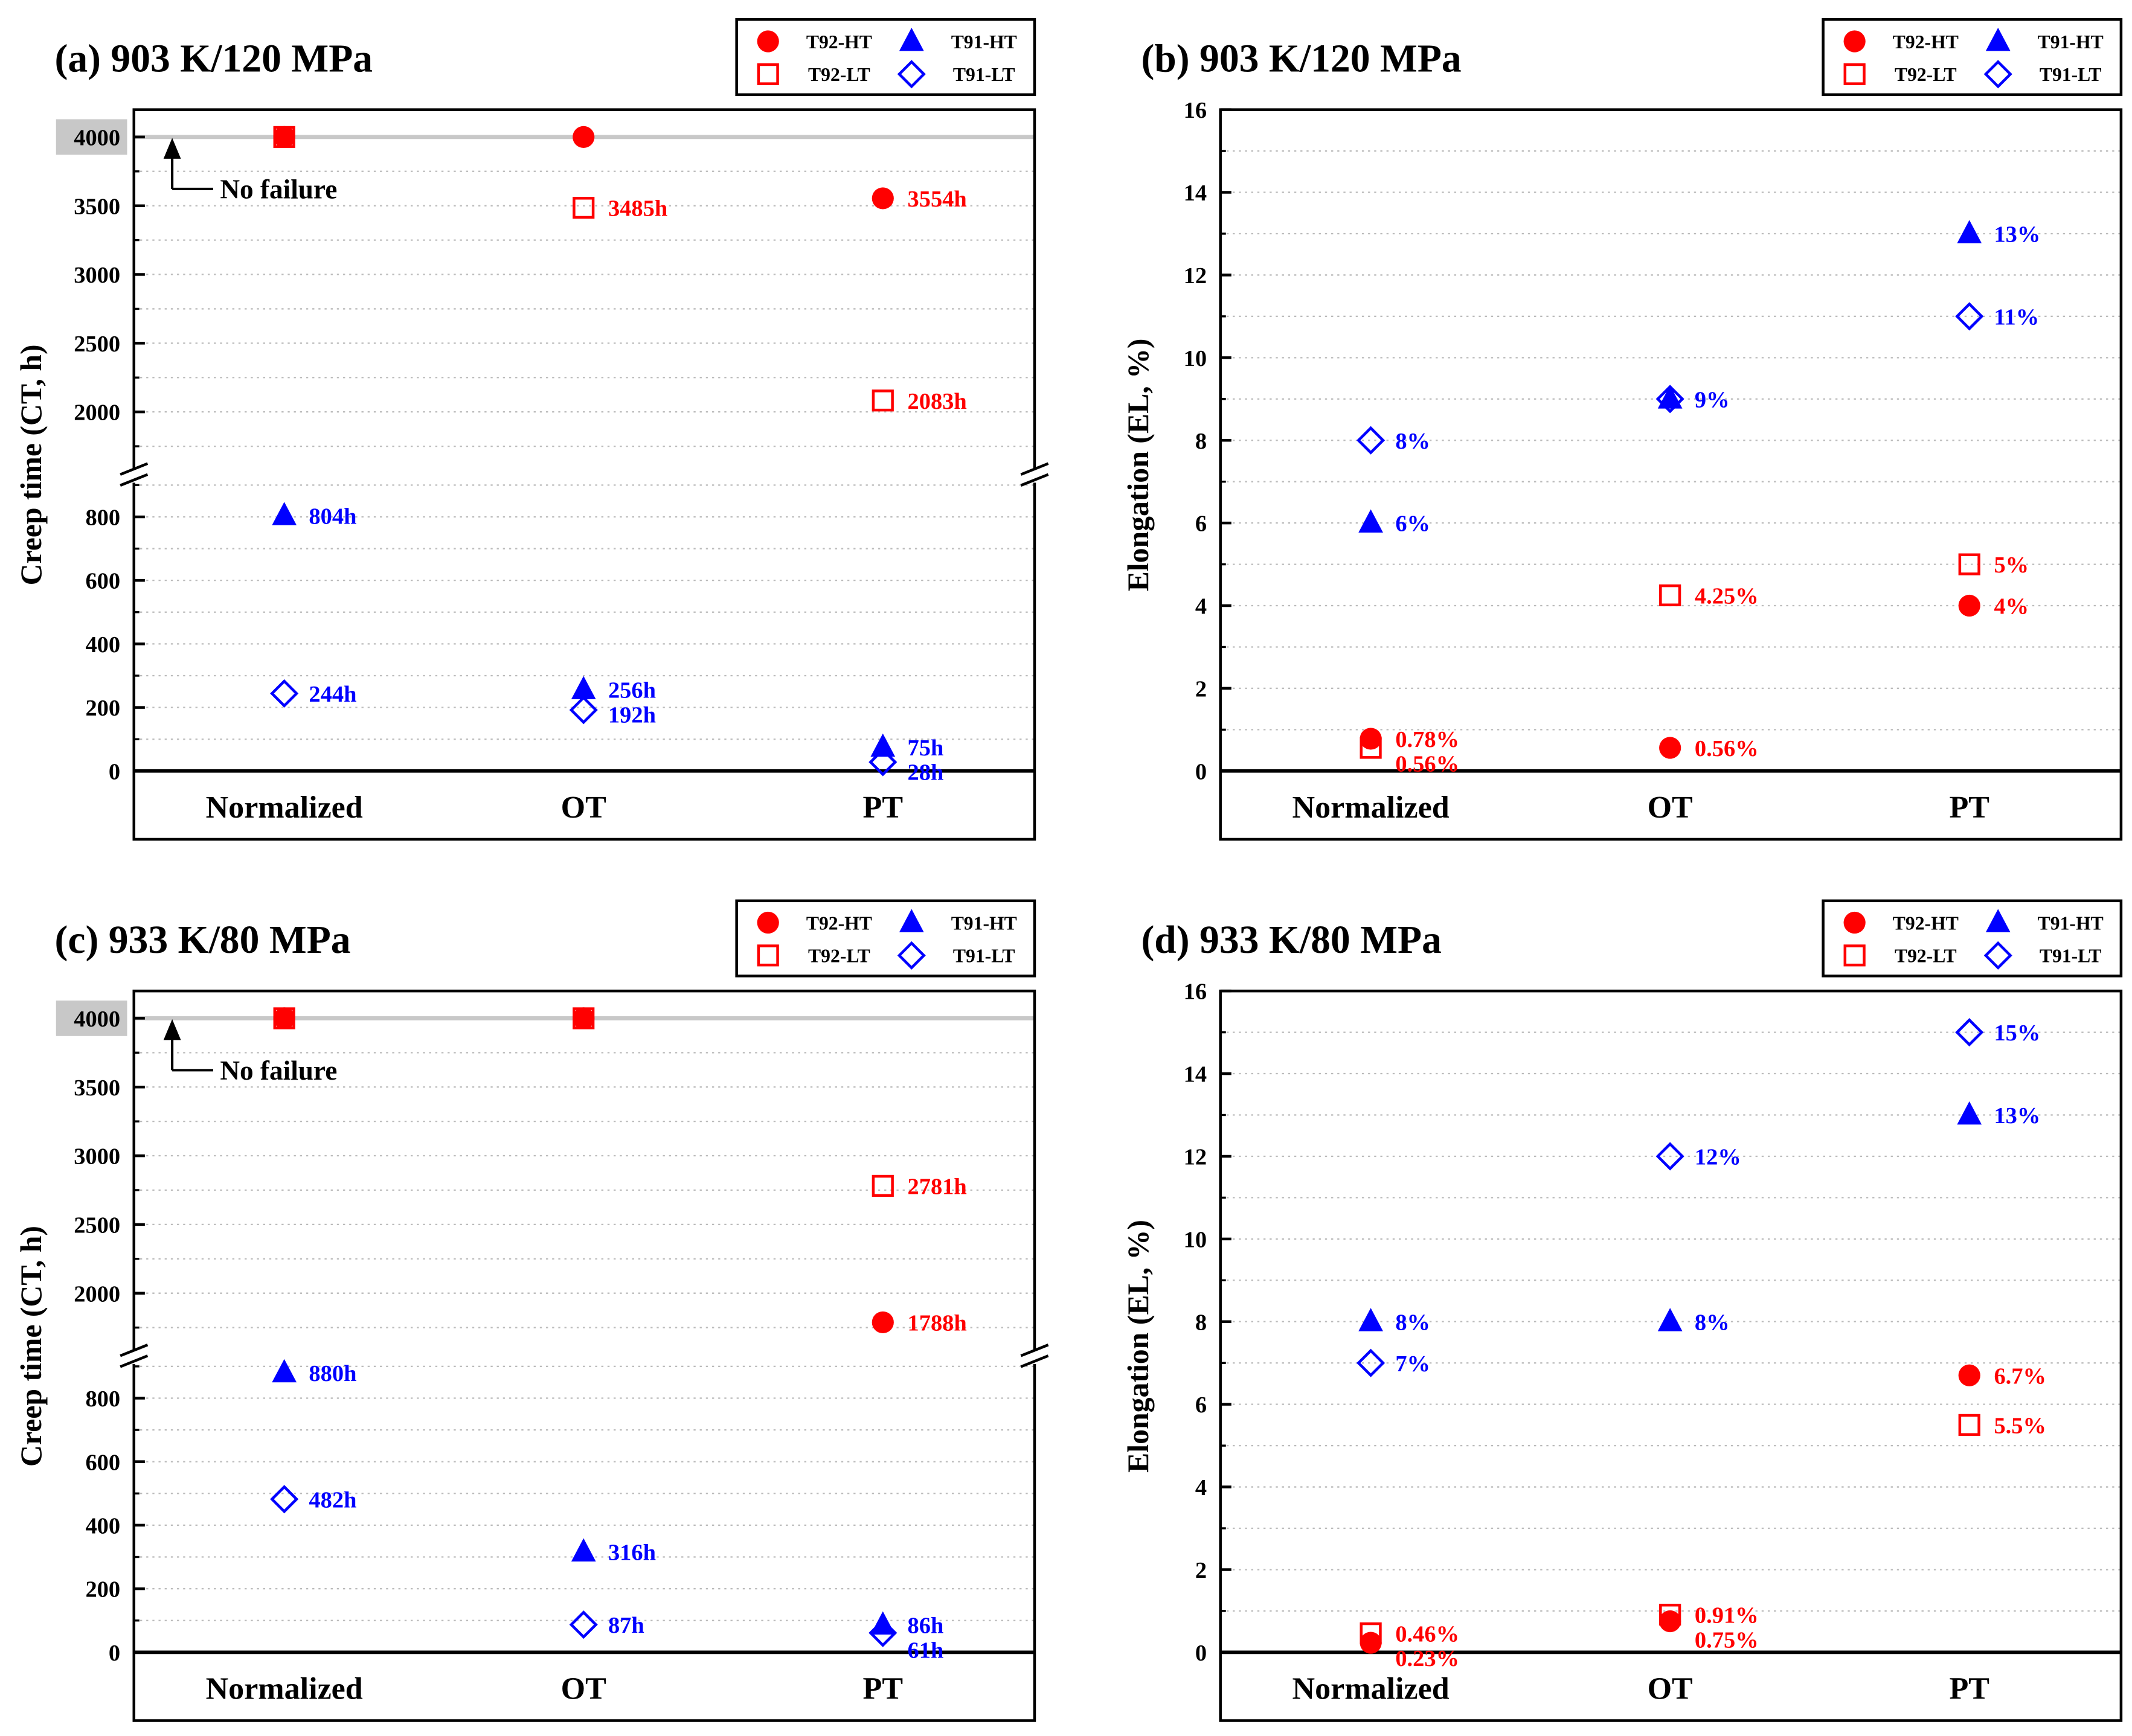 The height and width of the screenshot is (1736, 2132). Describe the element at coordinates (1301, 58) in the screenshot. I see `chart-title: (b) 903 K/120 MPa` at that location.